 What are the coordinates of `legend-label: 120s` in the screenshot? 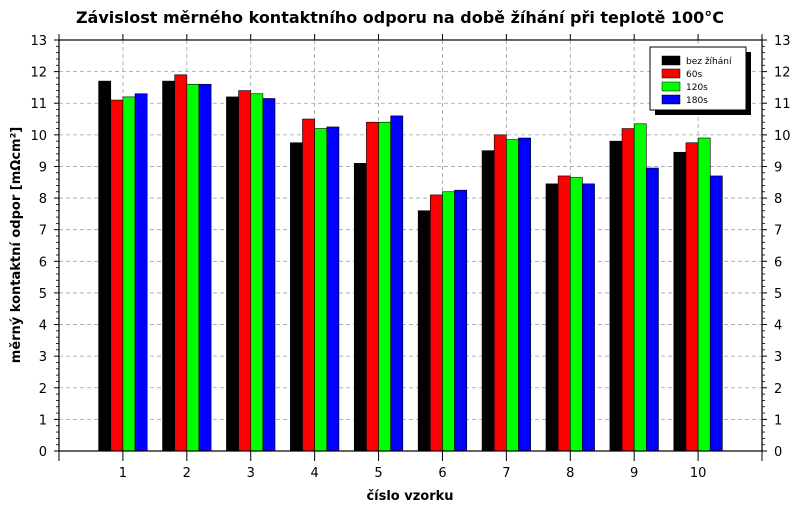 It's located at (697, 88).